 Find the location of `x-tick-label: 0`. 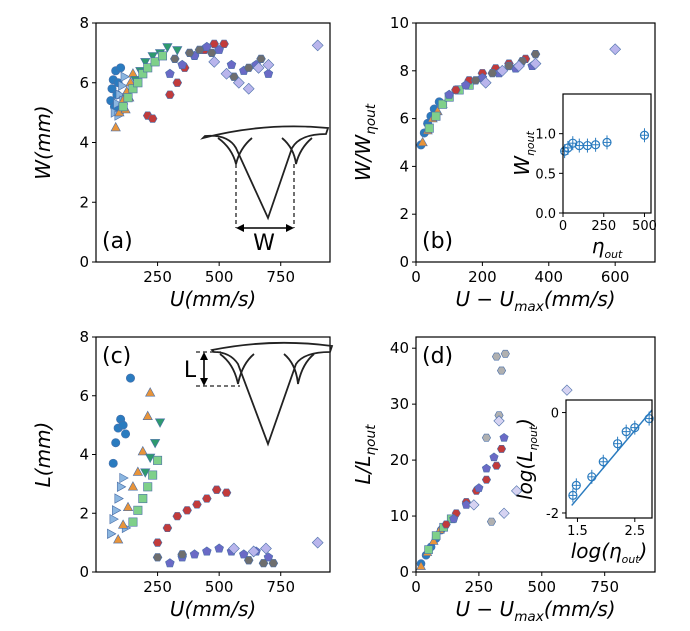

x-tick-label: 0 is located at coordinates (563, 226).